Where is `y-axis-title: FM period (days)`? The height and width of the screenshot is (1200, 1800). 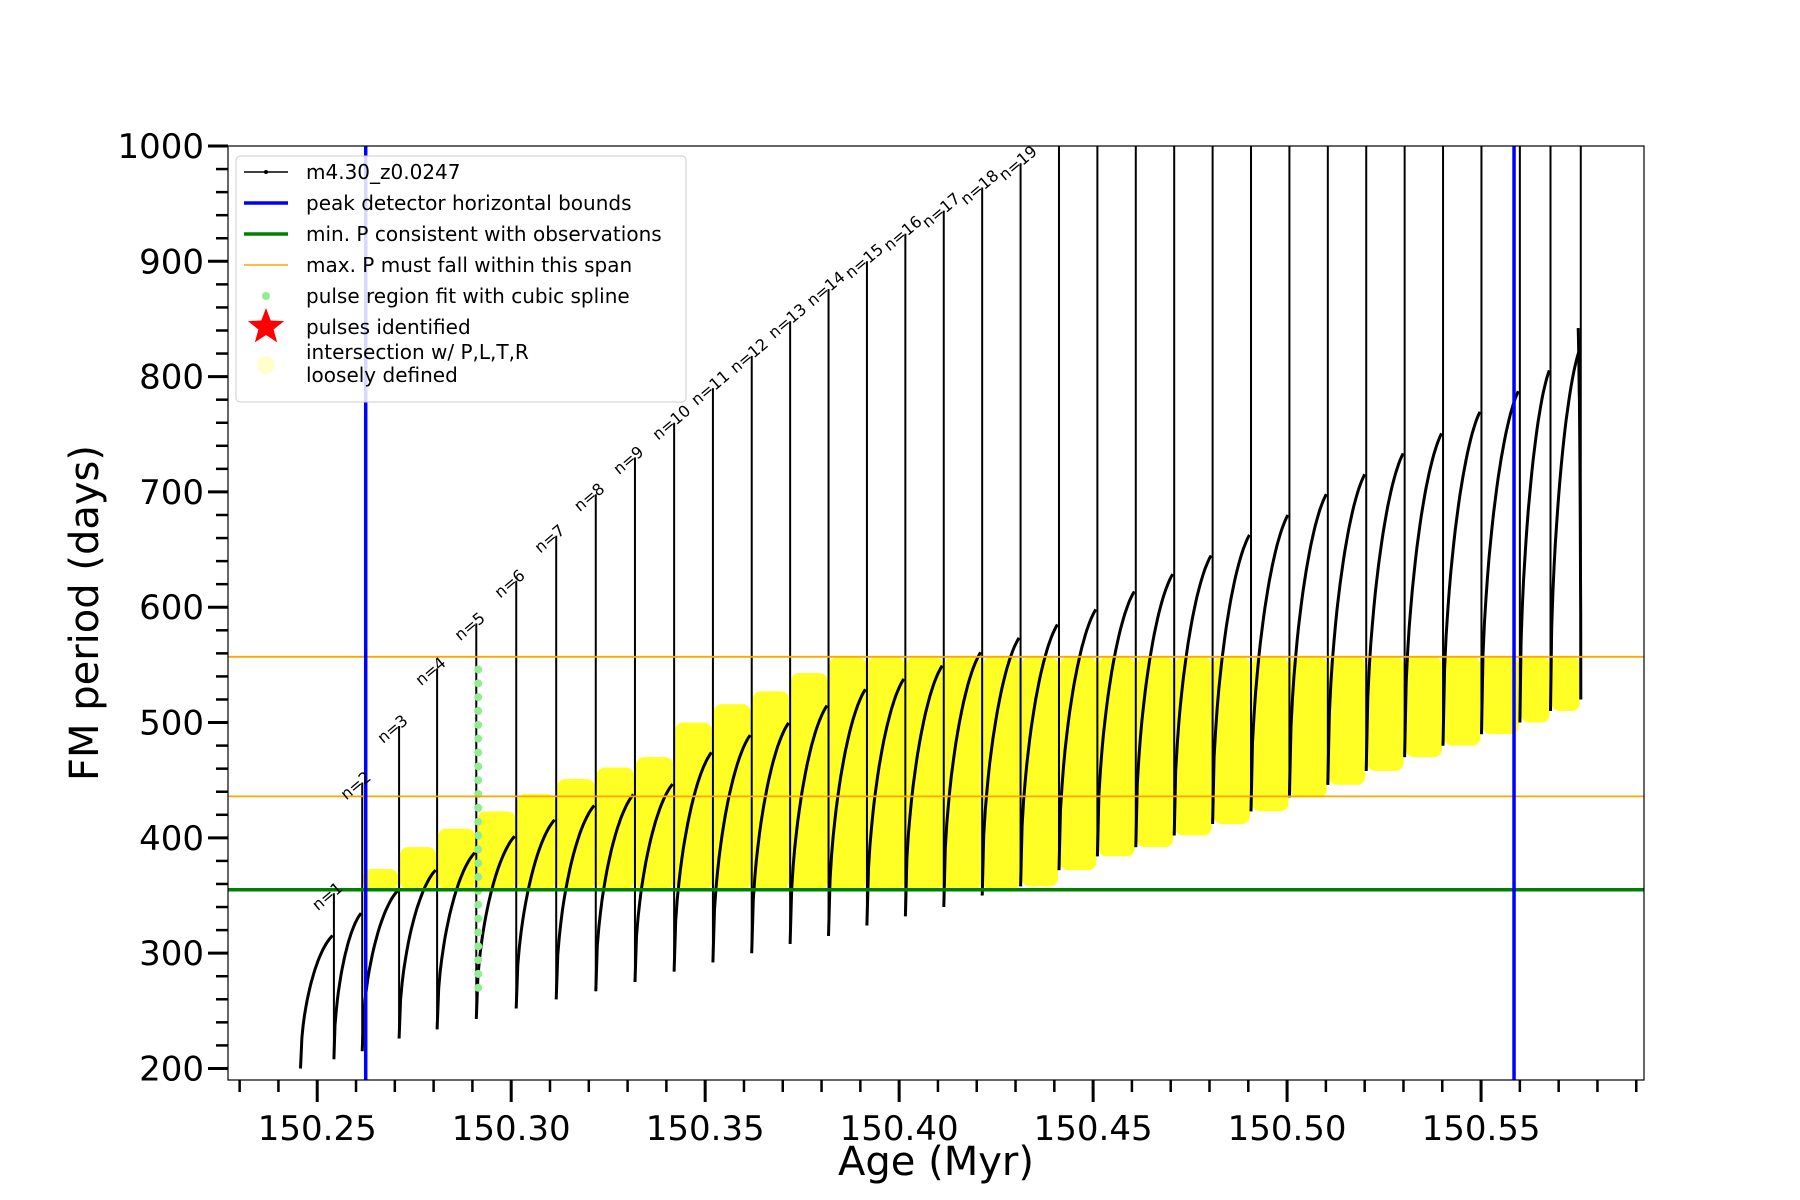 y-axis-title: FM period (days) is located at coordinates (85, 613).